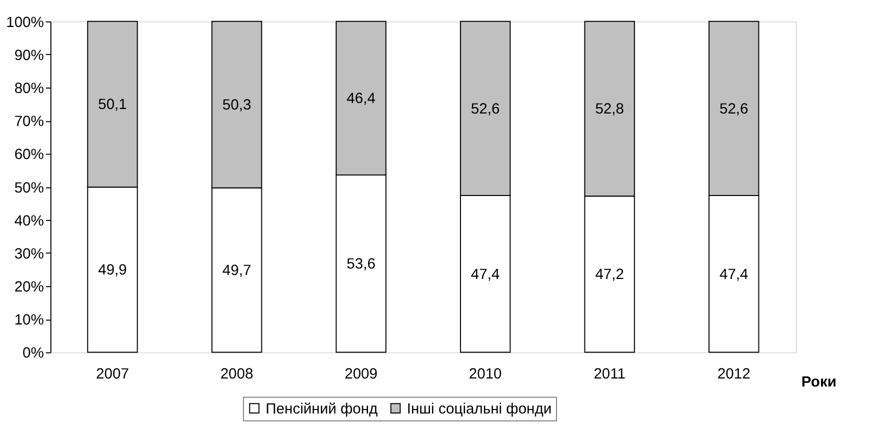 Image resolution: width=876 pixels, height=433 pixels. What do you see at coordinates (29, 254) in the screenshot?
I see `y-tick-label: 30%` at bounding box center [29, 254].